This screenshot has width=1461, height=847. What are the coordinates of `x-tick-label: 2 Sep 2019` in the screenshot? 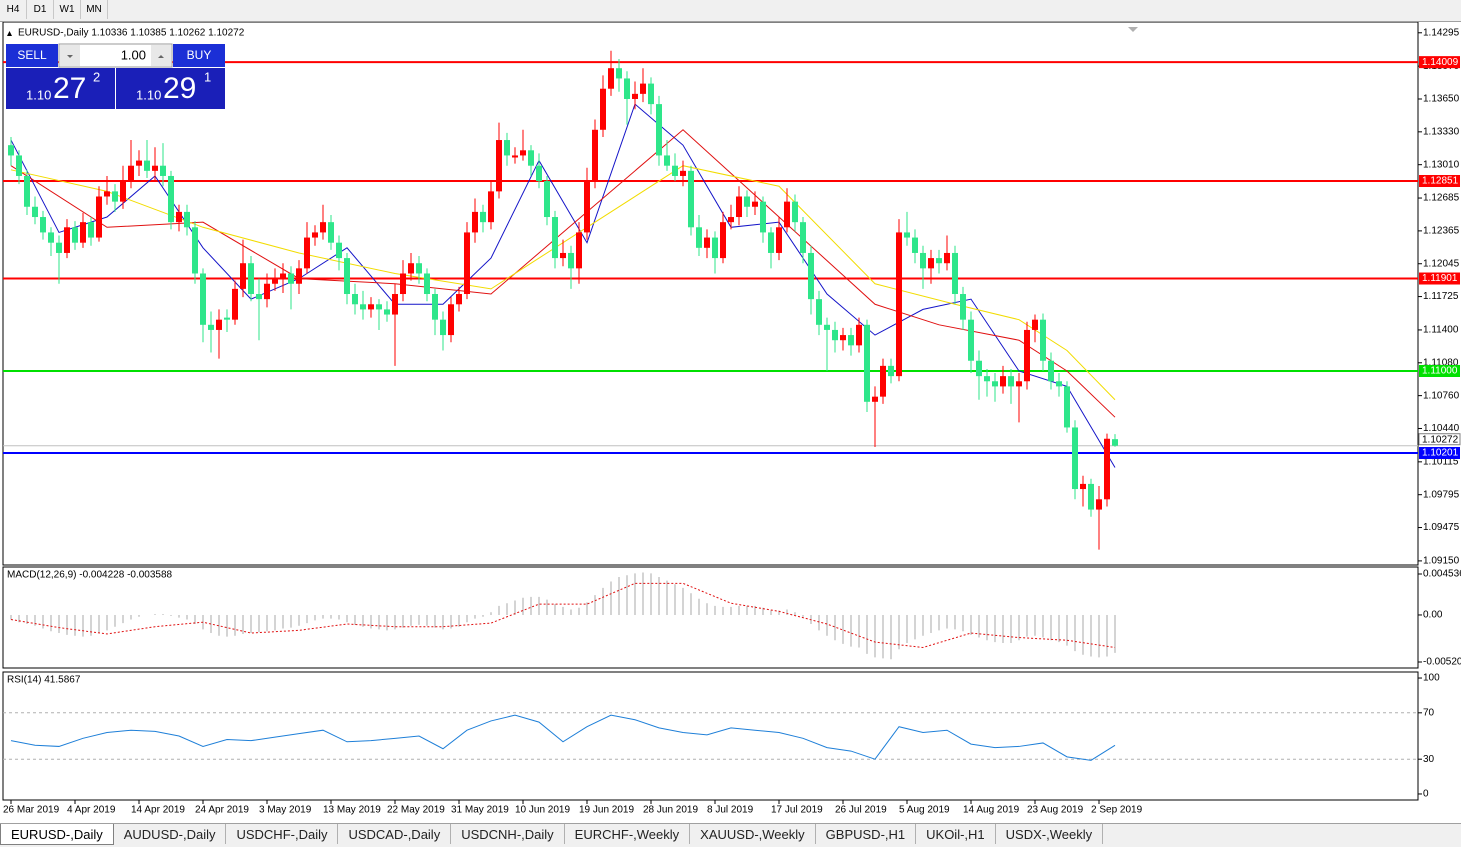 It's located at (1117, 810).